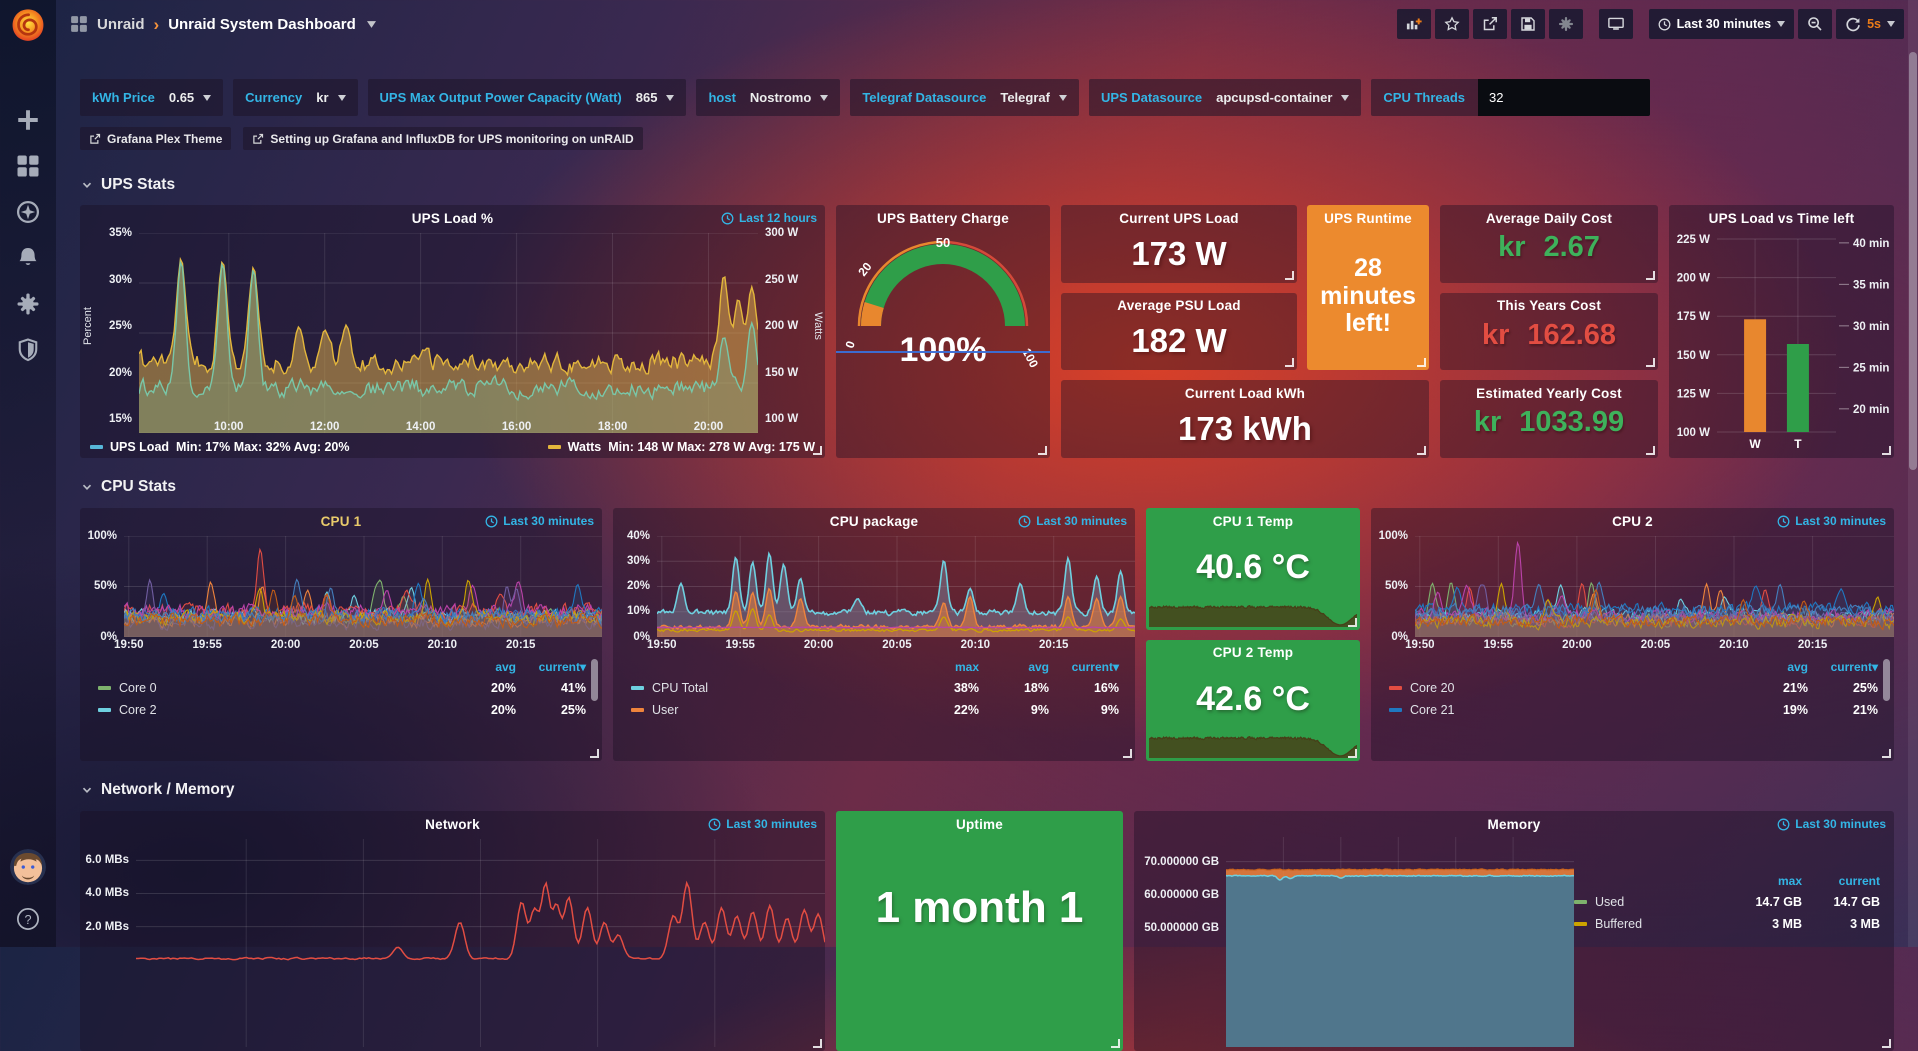 This screenshot has height=1051, width=1918. What do you see at coordinates (1245, 393) in the screenshot?
I see `panel-title: Current Load kWh` at bounding box center [1245, 393].